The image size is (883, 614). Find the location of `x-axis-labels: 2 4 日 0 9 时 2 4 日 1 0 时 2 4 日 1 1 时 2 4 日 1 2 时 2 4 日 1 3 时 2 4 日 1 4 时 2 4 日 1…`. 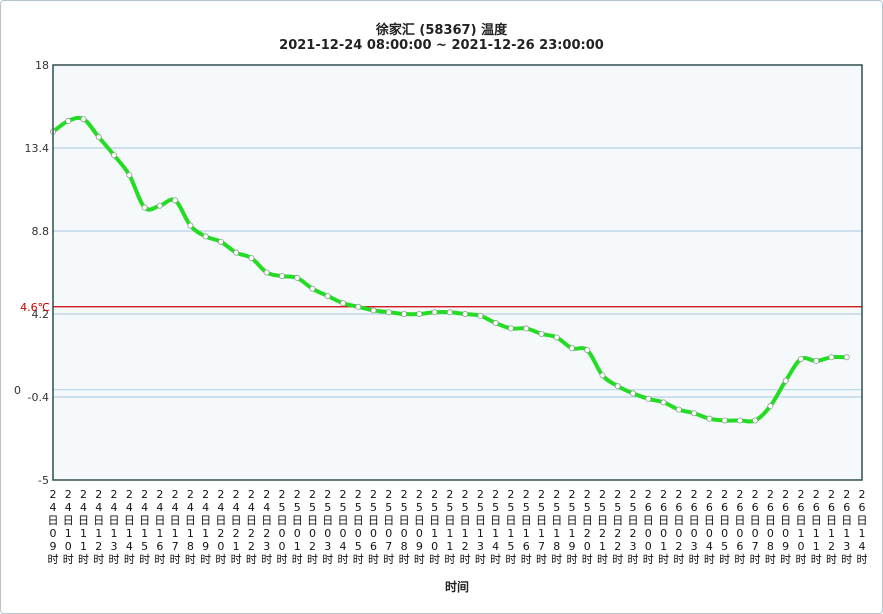

x-axis-labels: 2 4 日 0 9 时 2 4 日 1 0 时 2 4 日 1 1 时 2 4 日 1 2 时 2 4 日 1 3 时 2 4 日 1 4 时 2 4 日 1… is located at coordinates (458, 527).